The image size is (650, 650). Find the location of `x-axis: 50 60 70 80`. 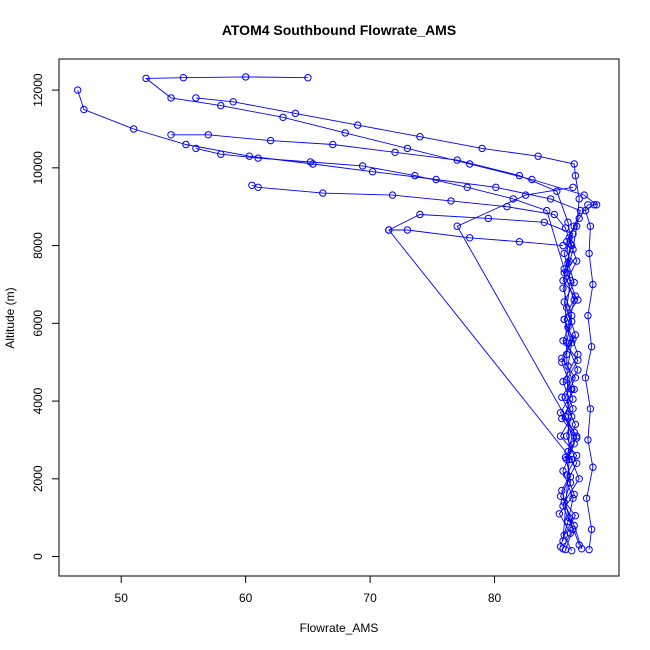

x-axis: 50 60 70 80 is located at coordinates (308, 590).